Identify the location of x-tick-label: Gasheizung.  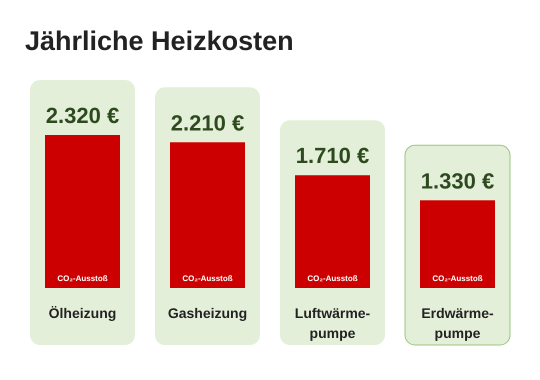
(208, 313).